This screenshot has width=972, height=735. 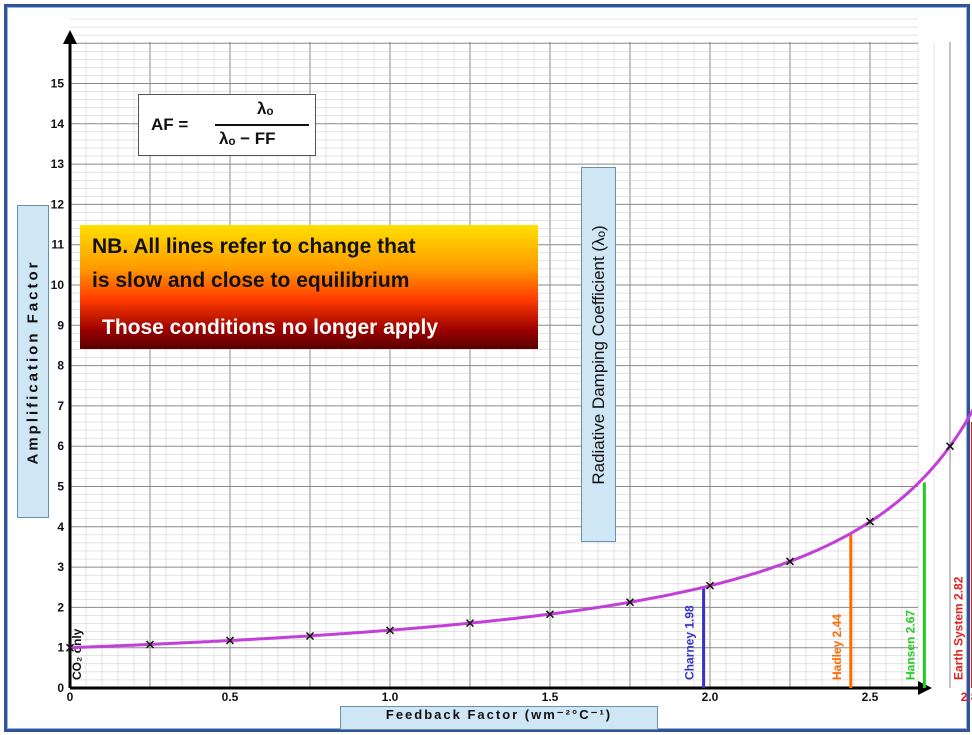 I want to click on x-tick-label: 1.0, so click(x=390, y=697).